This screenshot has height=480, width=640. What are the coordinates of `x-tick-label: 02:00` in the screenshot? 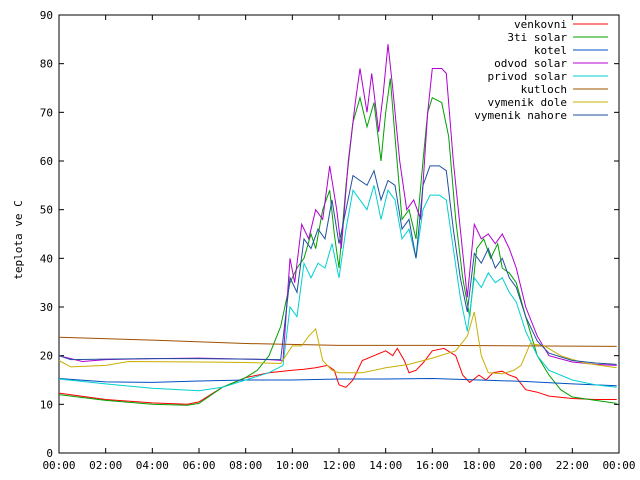 It's located at (105, 465).